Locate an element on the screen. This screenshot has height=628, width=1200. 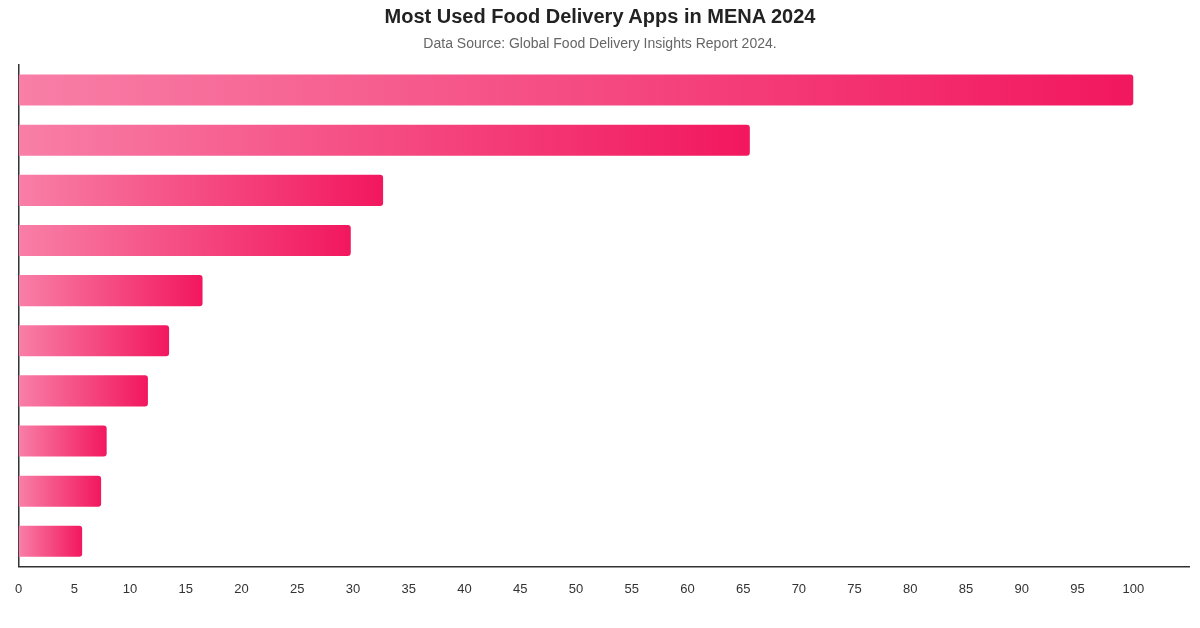
x-tick-label: 60 is located at coordinates (687, 588).